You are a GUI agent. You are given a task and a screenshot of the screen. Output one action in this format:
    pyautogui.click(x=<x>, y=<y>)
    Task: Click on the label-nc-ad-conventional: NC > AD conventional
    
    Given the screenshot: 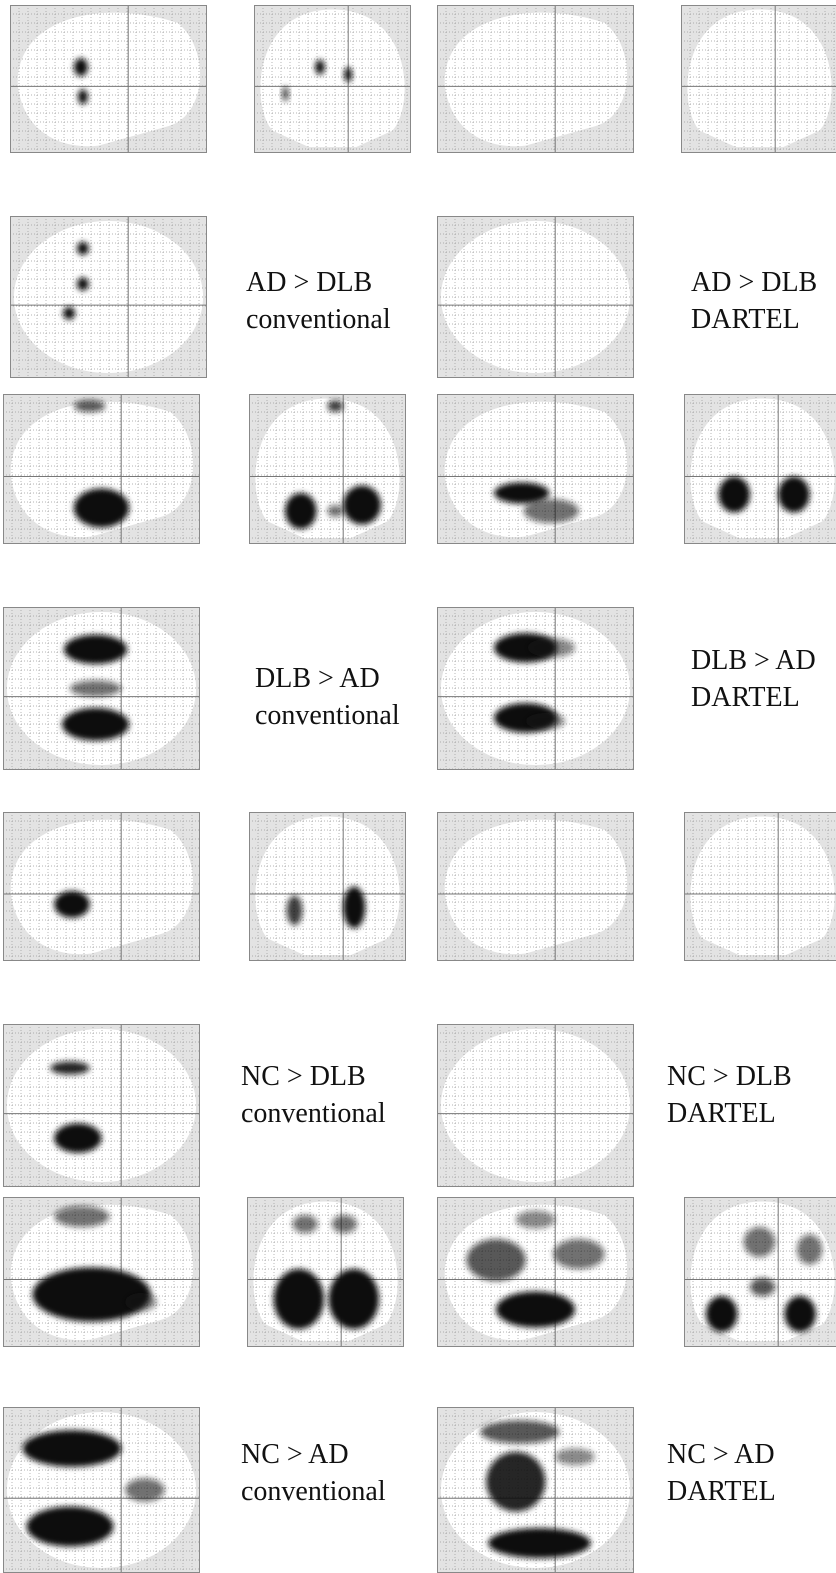 What is the action you would take?
    pyautogui.click(x=313, y=1473)
    